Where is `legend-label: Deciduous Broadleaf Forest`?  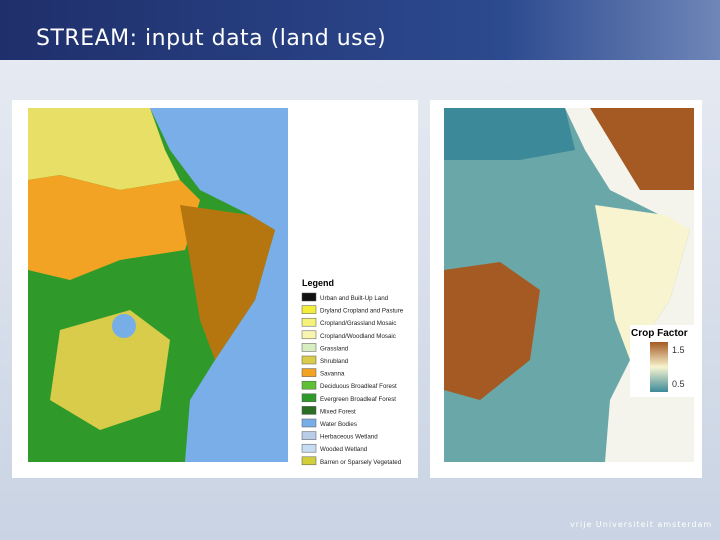 legend-label: Deciduous Broadleaf Forest is located at coordinates (358, 386).